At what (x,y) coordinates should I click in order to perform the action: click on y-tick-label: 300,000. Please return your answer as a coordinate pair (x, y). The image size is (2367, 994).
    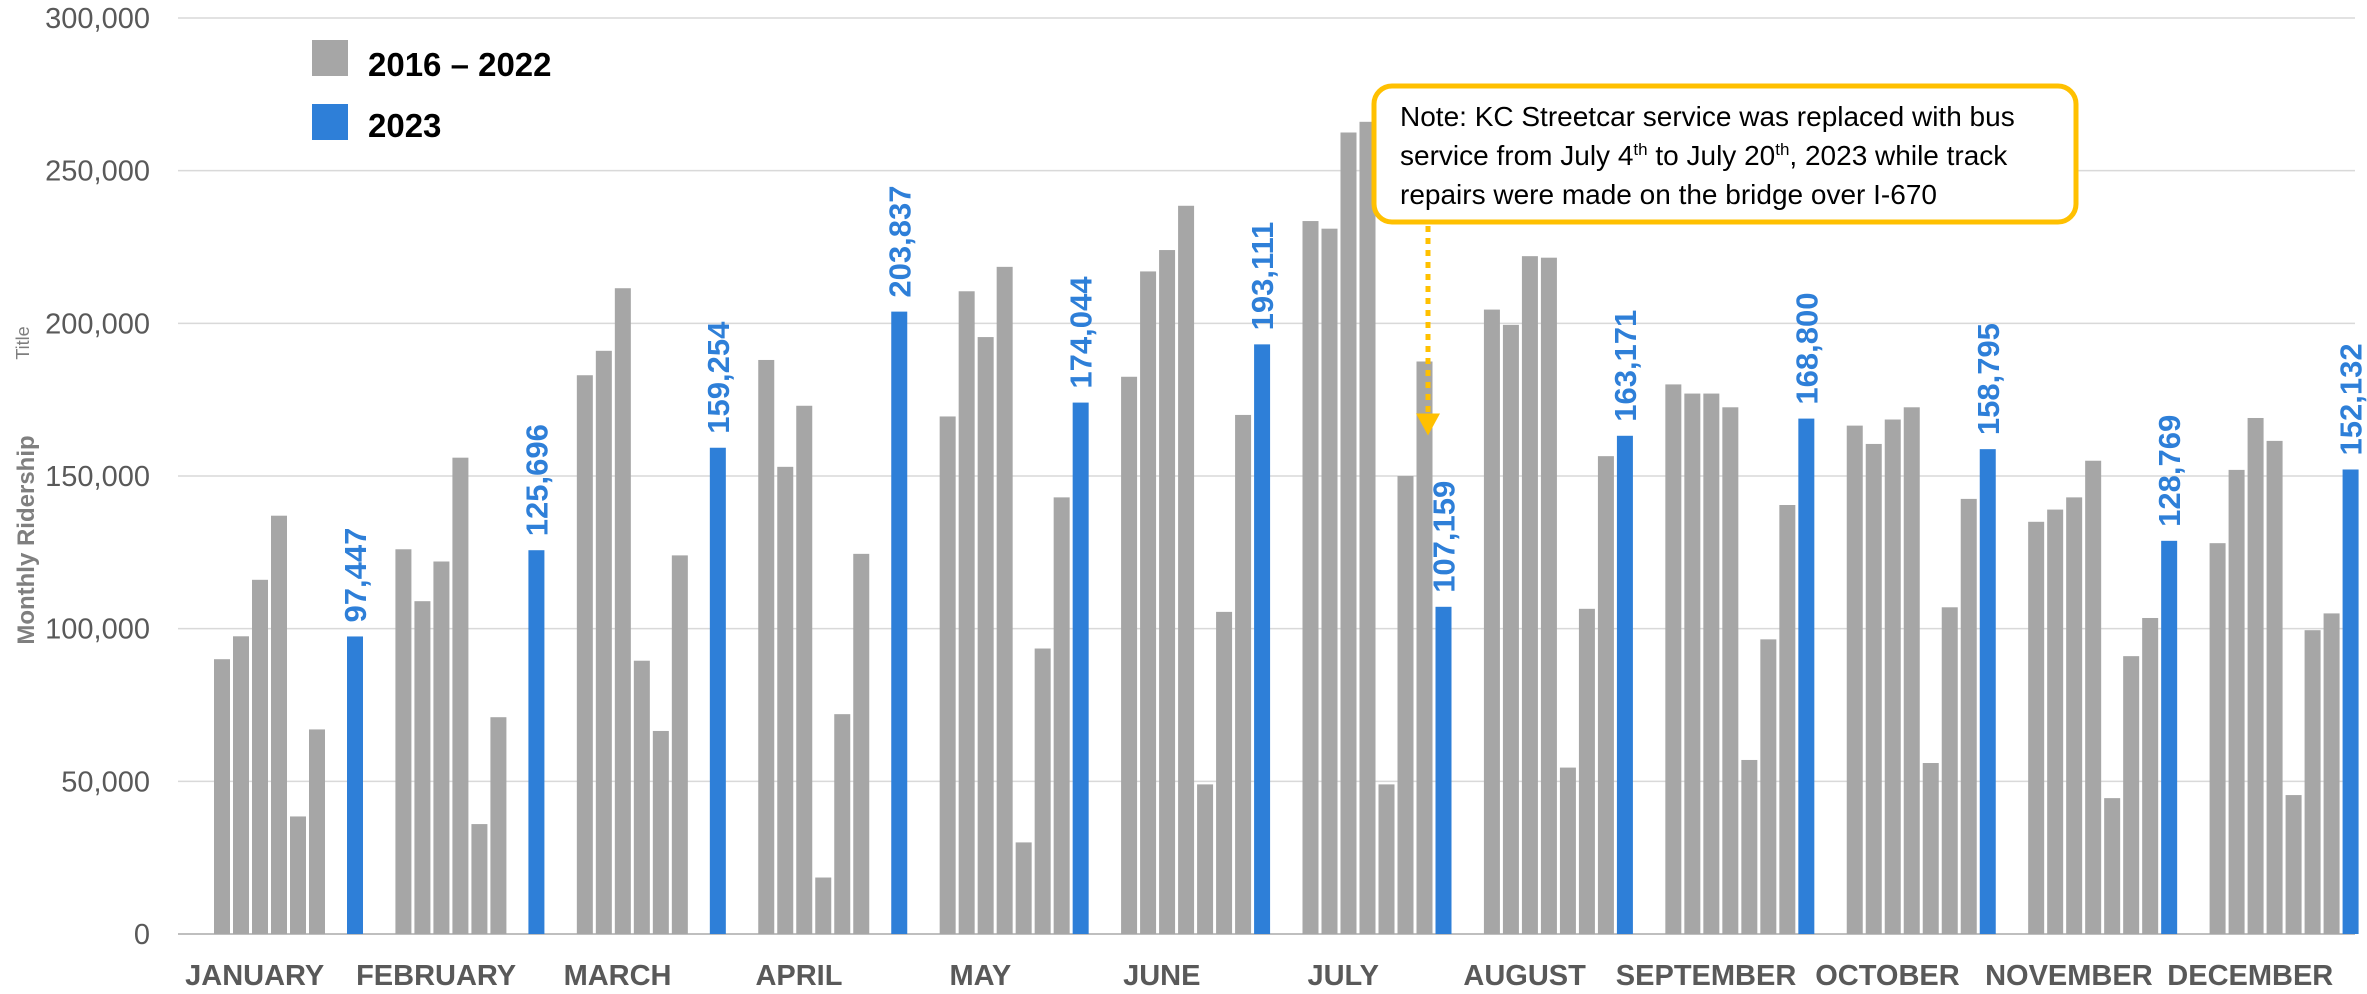
    Looking at the image, I should click on (97, 19).